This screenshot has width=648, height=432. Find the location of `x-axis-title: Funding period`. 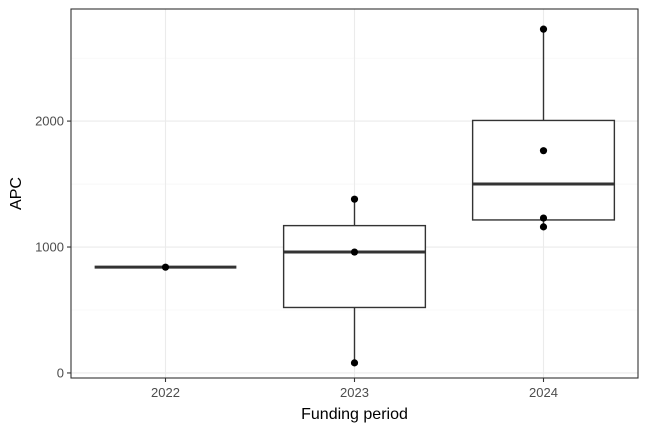

x-axis-title: Funding period is located at coordinates (354, 414).